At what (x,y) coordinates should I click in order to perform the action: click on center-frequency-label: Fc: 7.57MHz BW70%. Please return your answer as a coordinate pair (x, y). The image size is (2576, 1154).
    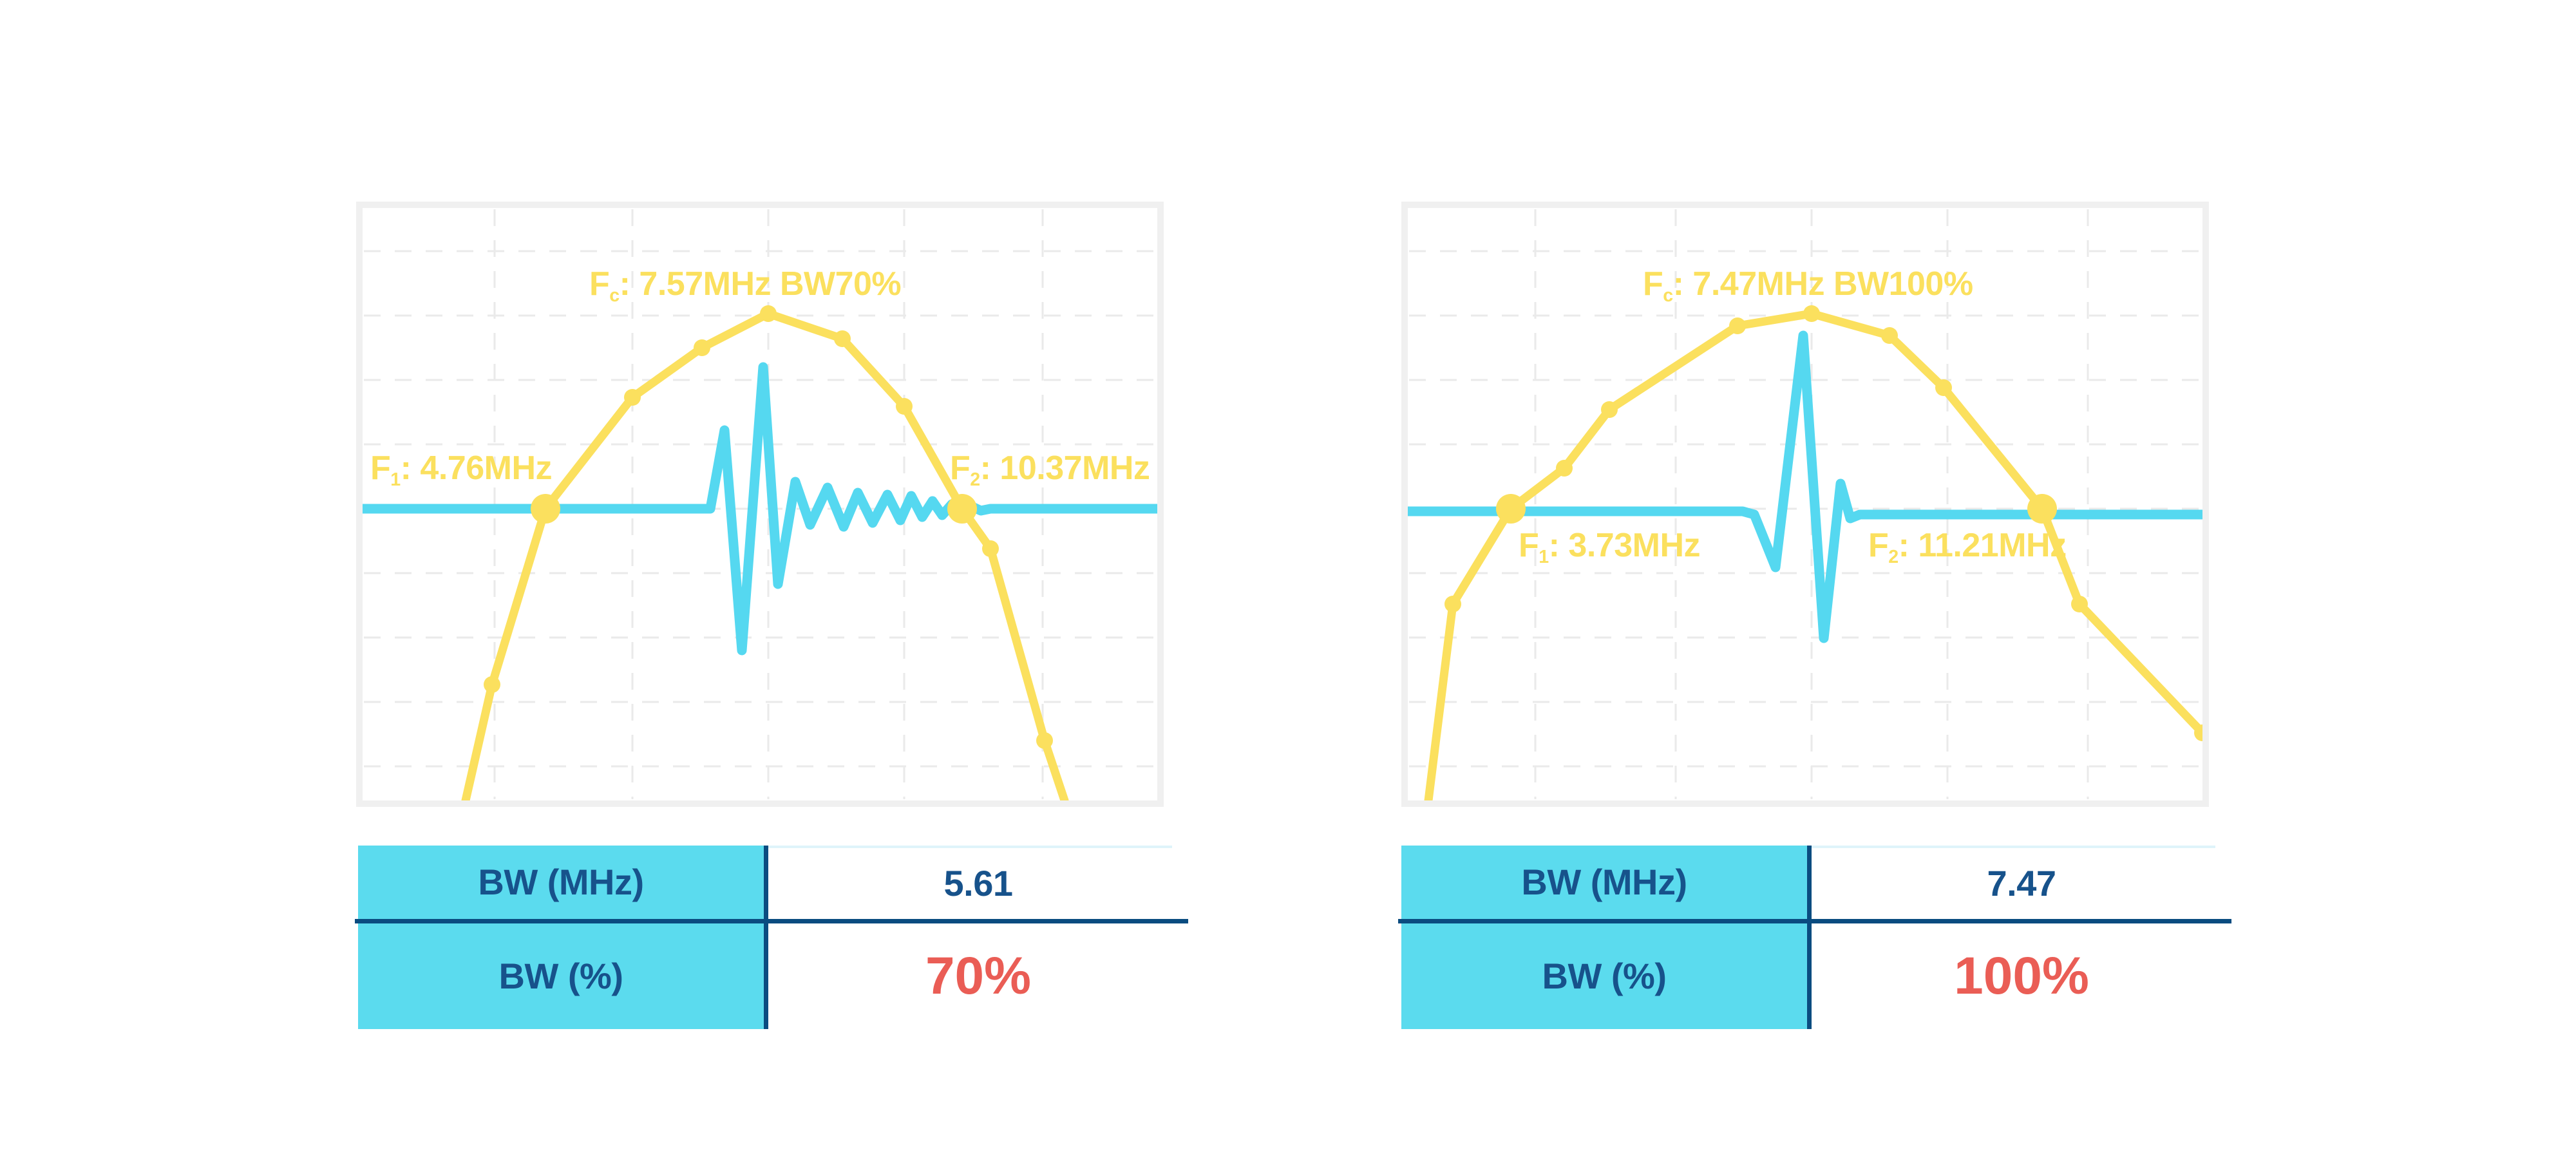
    Looking at the image, I should click on (746, 285).